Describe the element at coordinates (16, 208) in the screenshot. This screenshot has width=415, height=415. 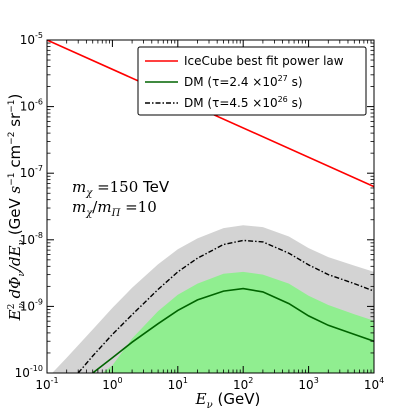
I see `y-axis-title: E2ν dΦν/dEν (GeV s−1 cm−2 sr−1)` at that location.